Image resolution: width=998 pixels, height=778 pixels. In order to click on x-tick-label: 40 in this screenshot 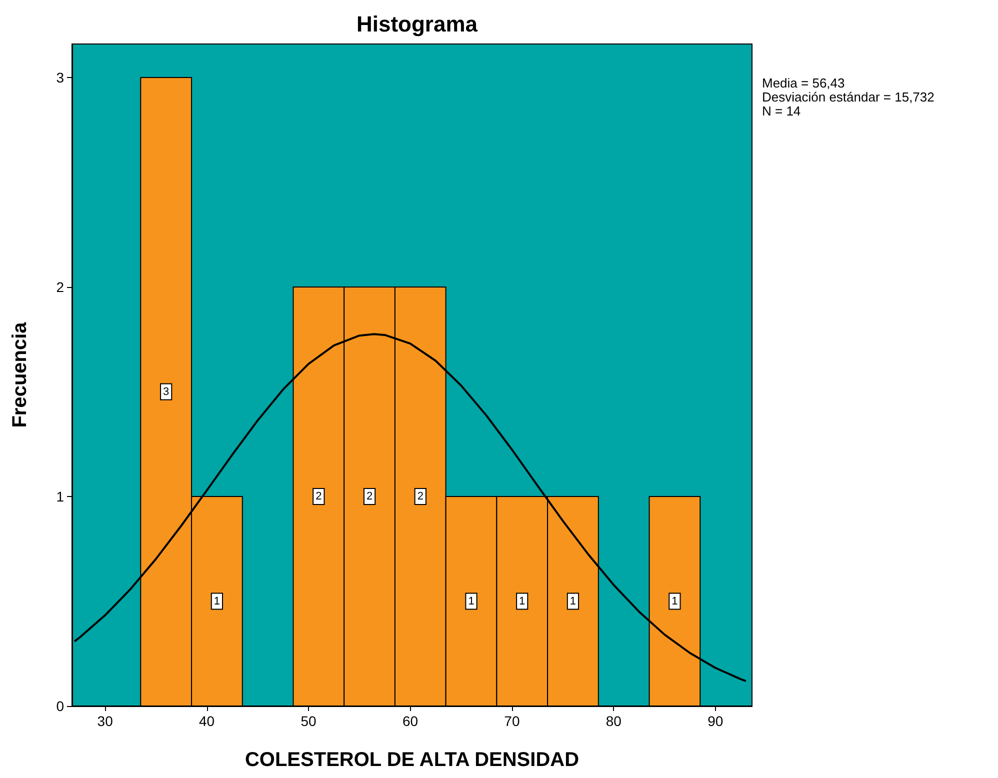, I will do `click(206, 721)`.